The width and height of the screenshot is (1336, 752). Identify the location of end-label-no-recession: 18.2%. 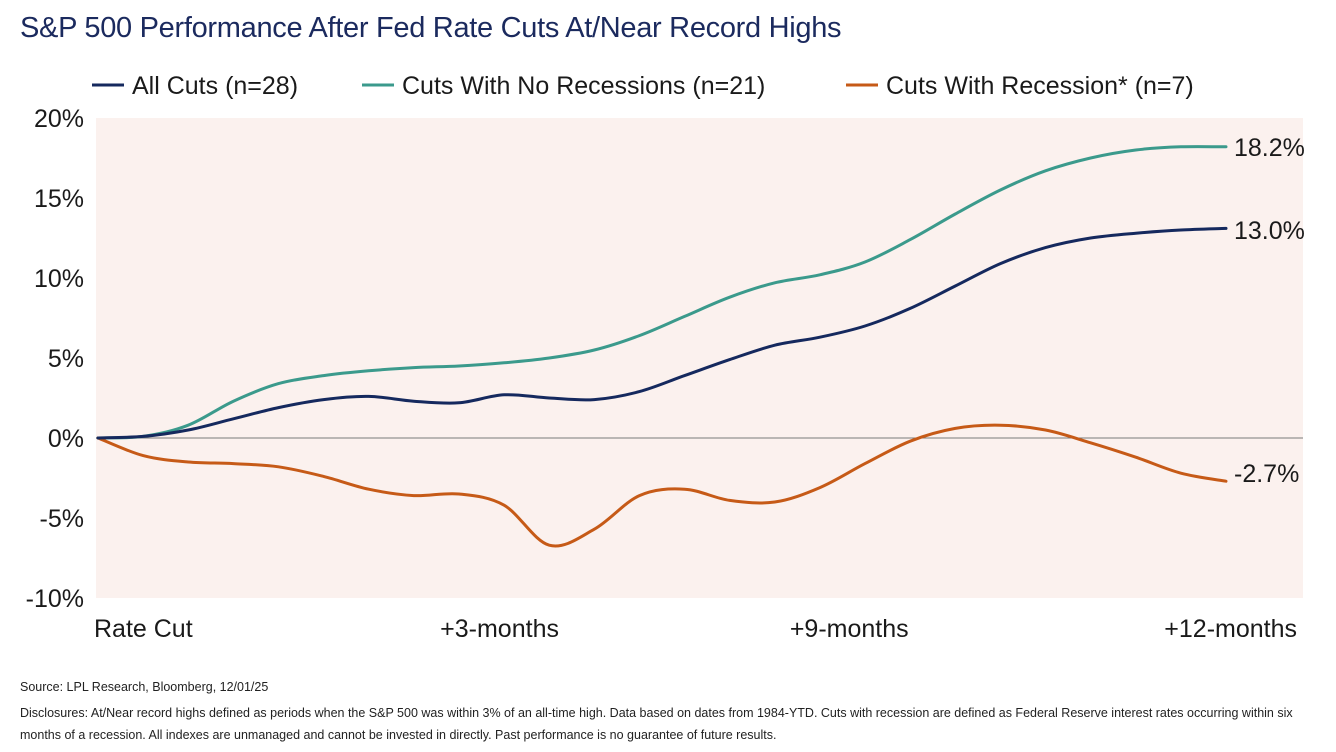
(1269, 148).